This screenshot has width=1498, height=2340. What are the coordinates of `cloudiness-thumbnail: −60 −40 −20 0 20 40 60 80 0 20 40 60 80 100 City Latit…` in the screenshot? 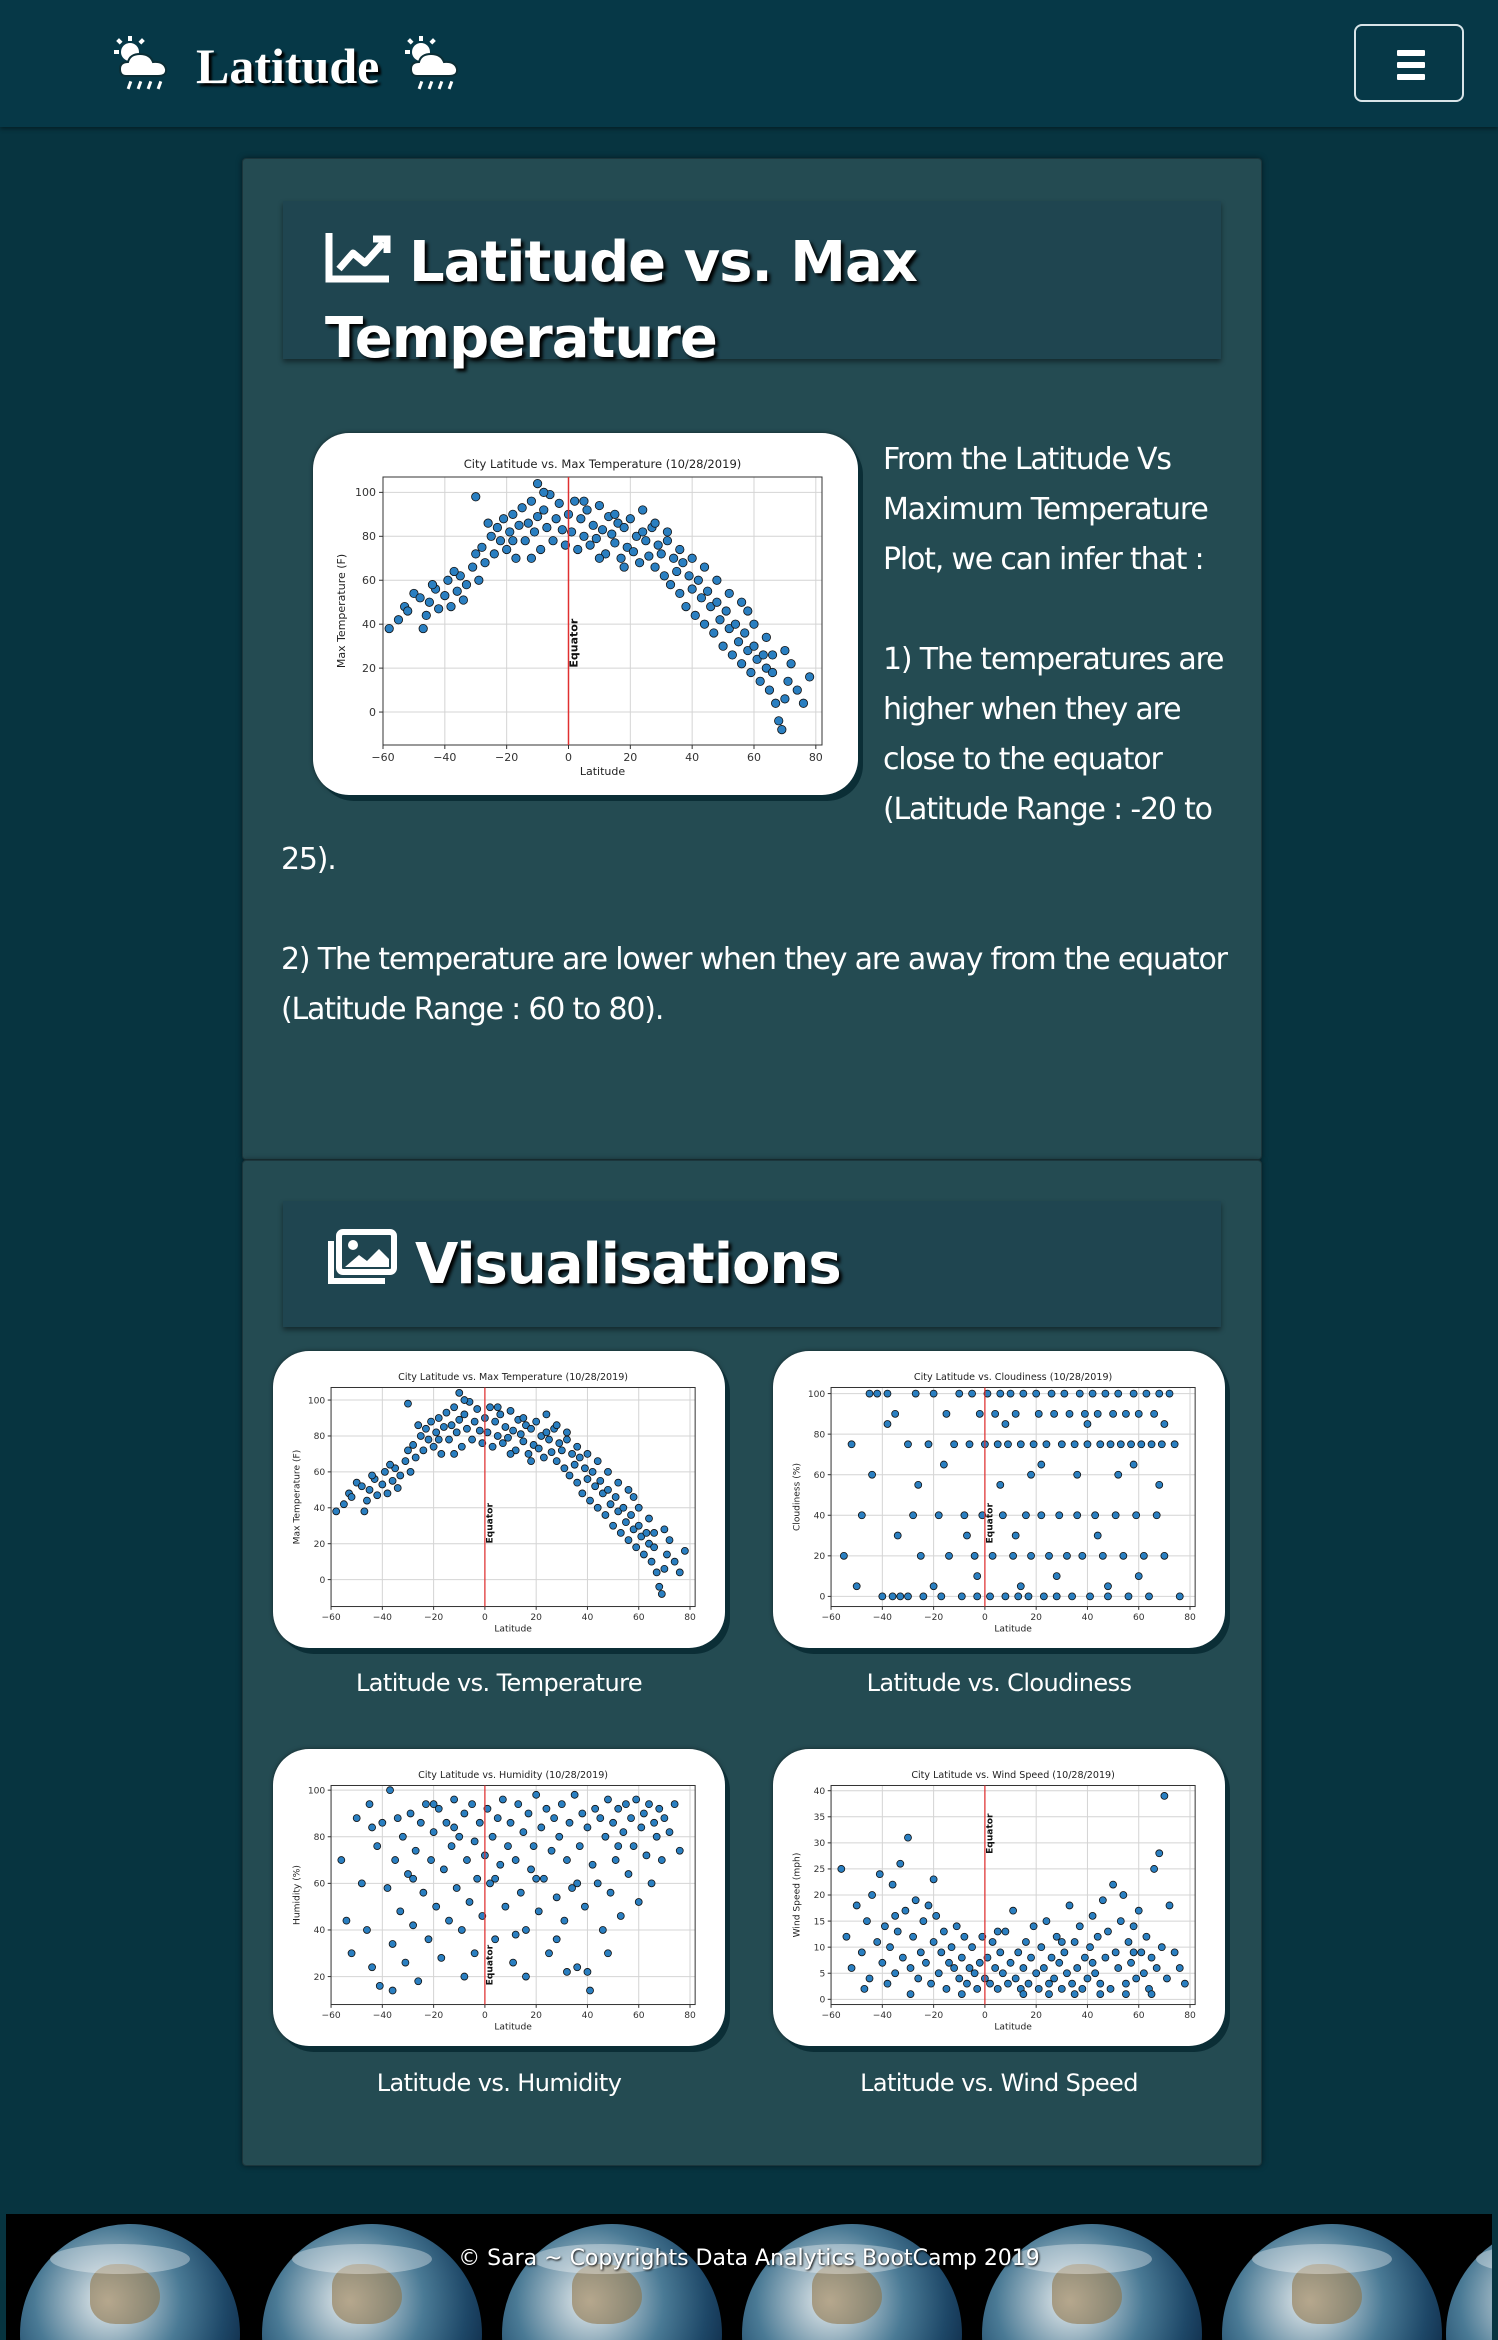 It's located at (999, 1499).